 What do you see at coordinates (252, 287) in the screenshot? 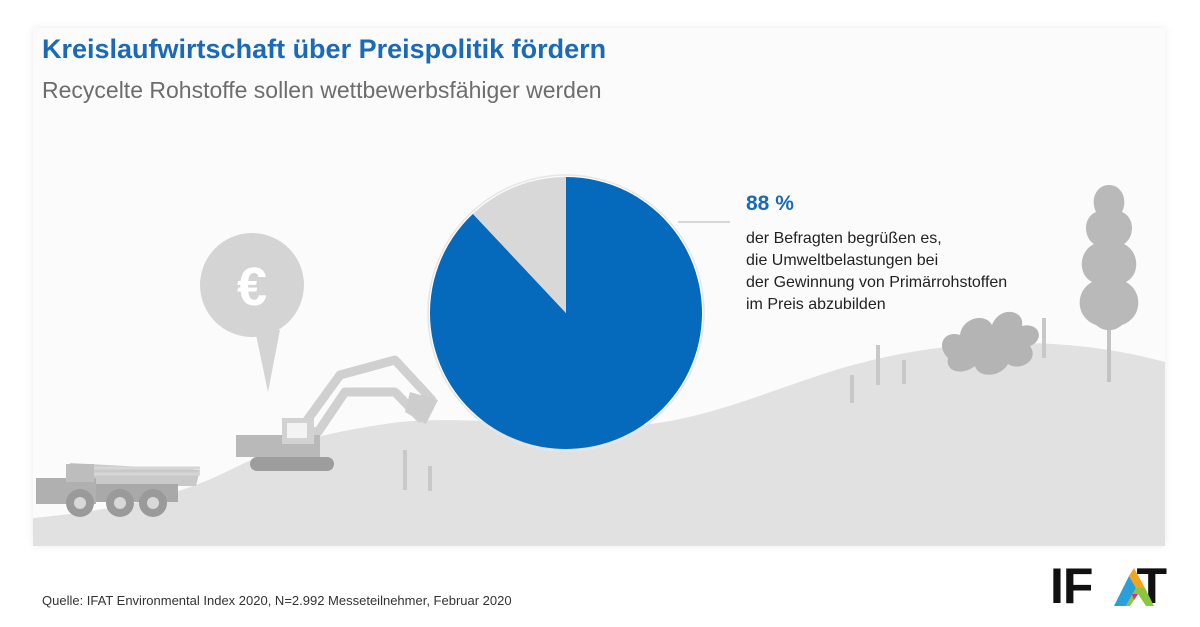
I see `euro-symbol: €` at bounding box center [252, 287].